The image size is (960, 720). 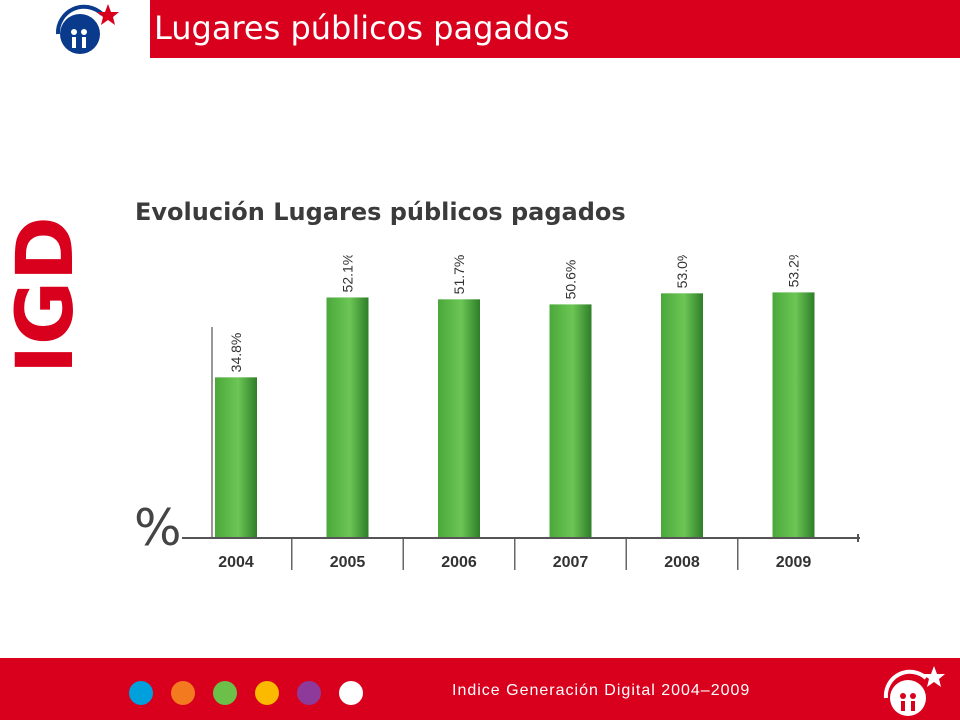 I want to click on footer-text: Indice Generación Digital 2004–2009, so click(x=601, y=690).